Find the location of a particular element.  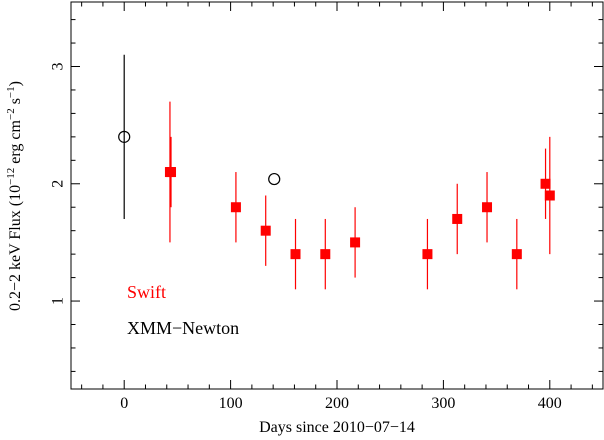

x-tick-label: 400 is located at coordinates (550, 403).